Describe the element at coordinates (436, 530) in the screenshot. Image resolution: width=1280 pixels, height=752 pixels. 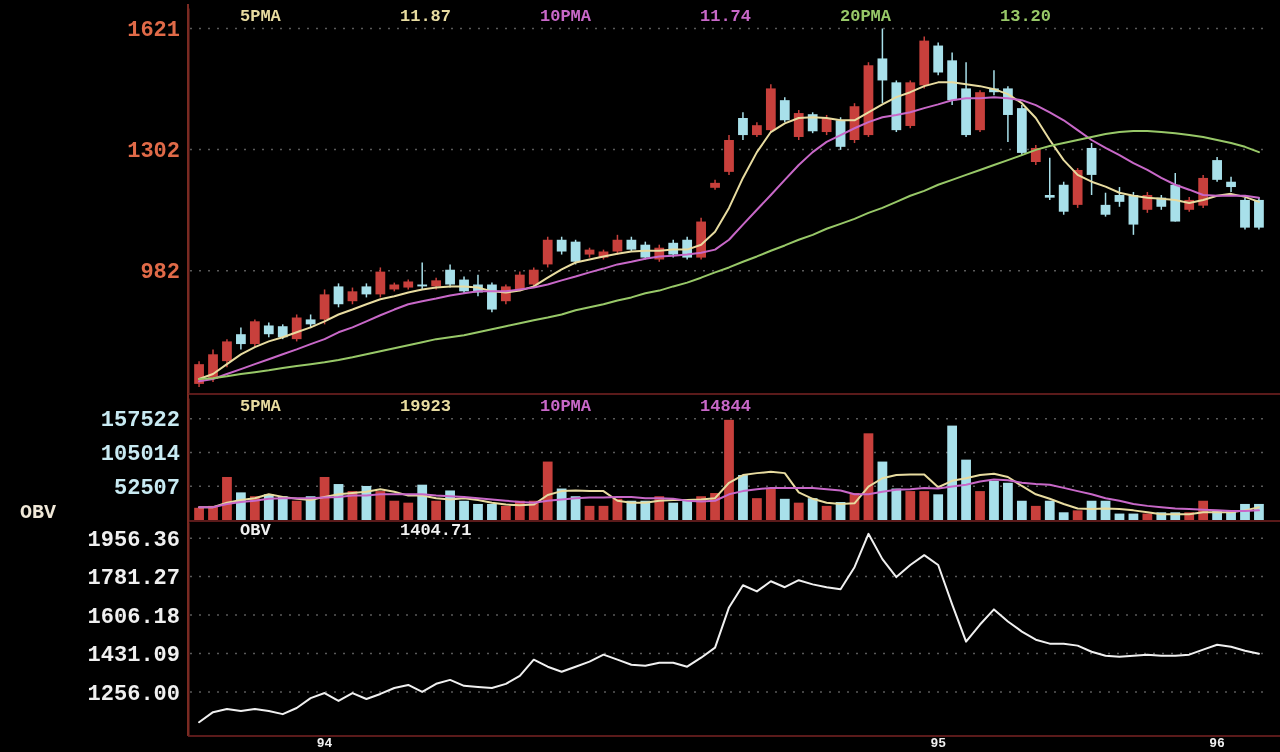
I see `annotation: 1404.71` at that location.